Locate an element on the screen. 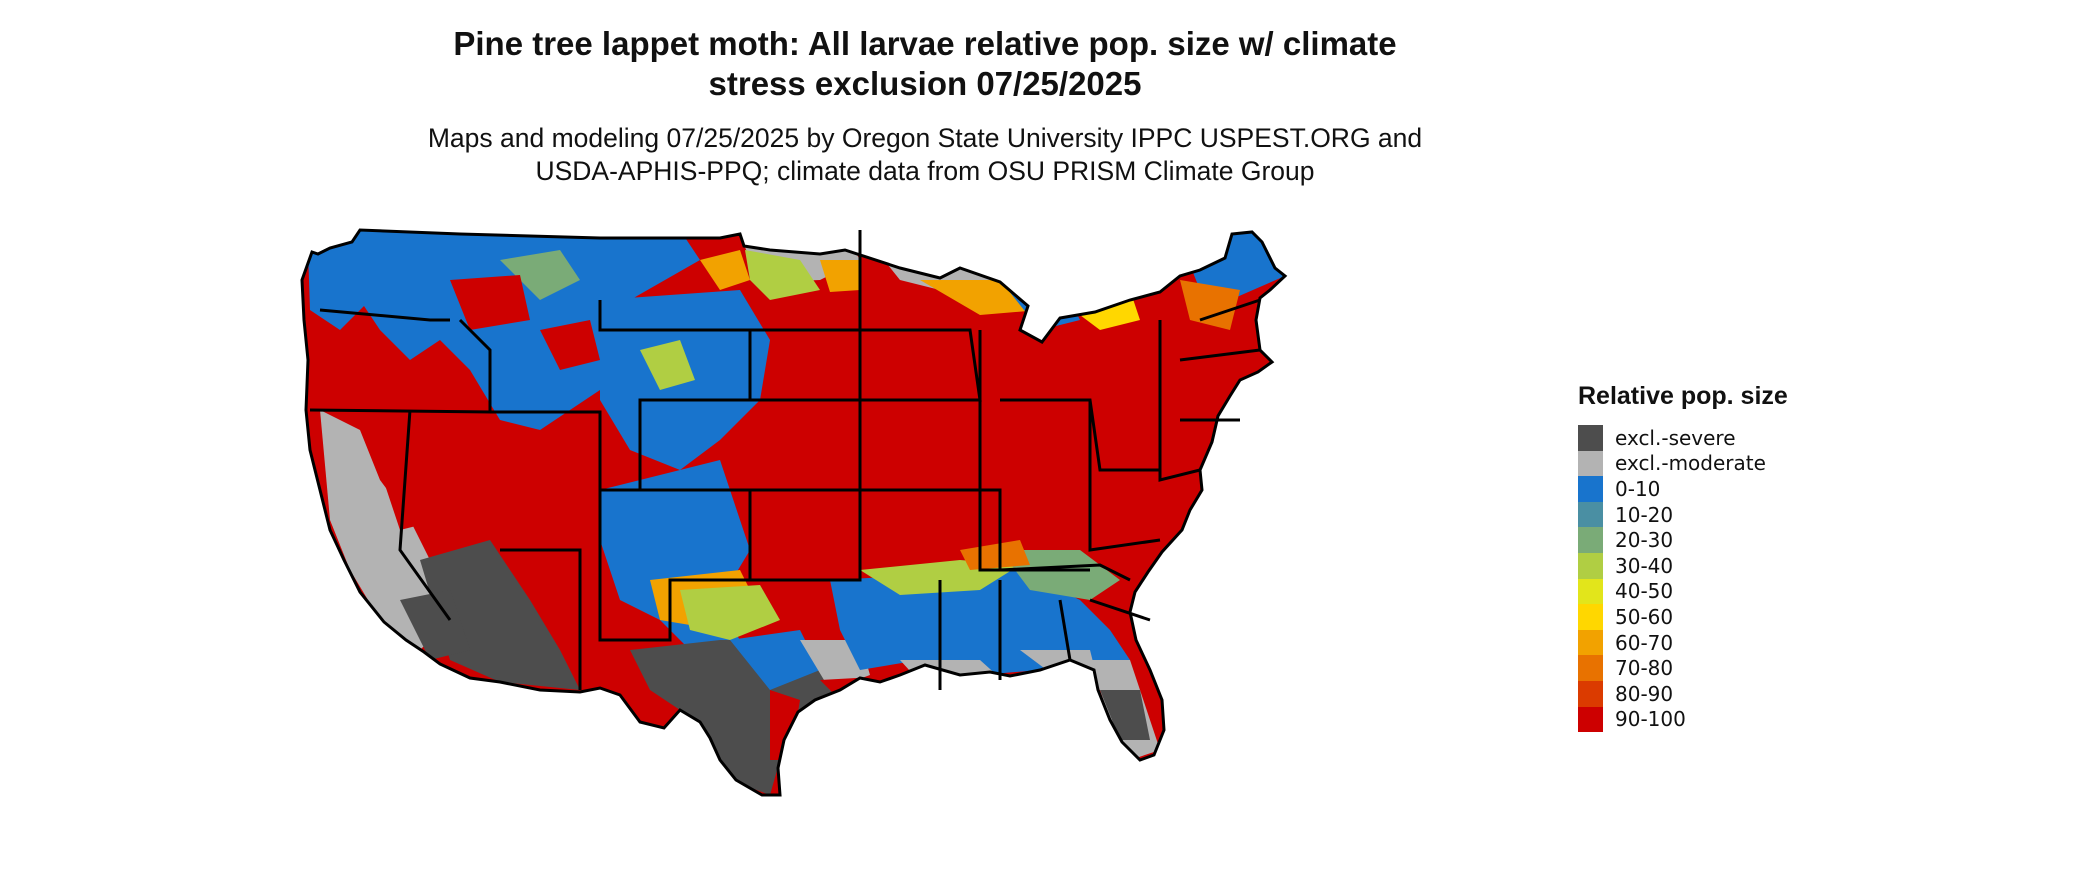  legend-label: 50-60 is located at coordinates (1644, 616).